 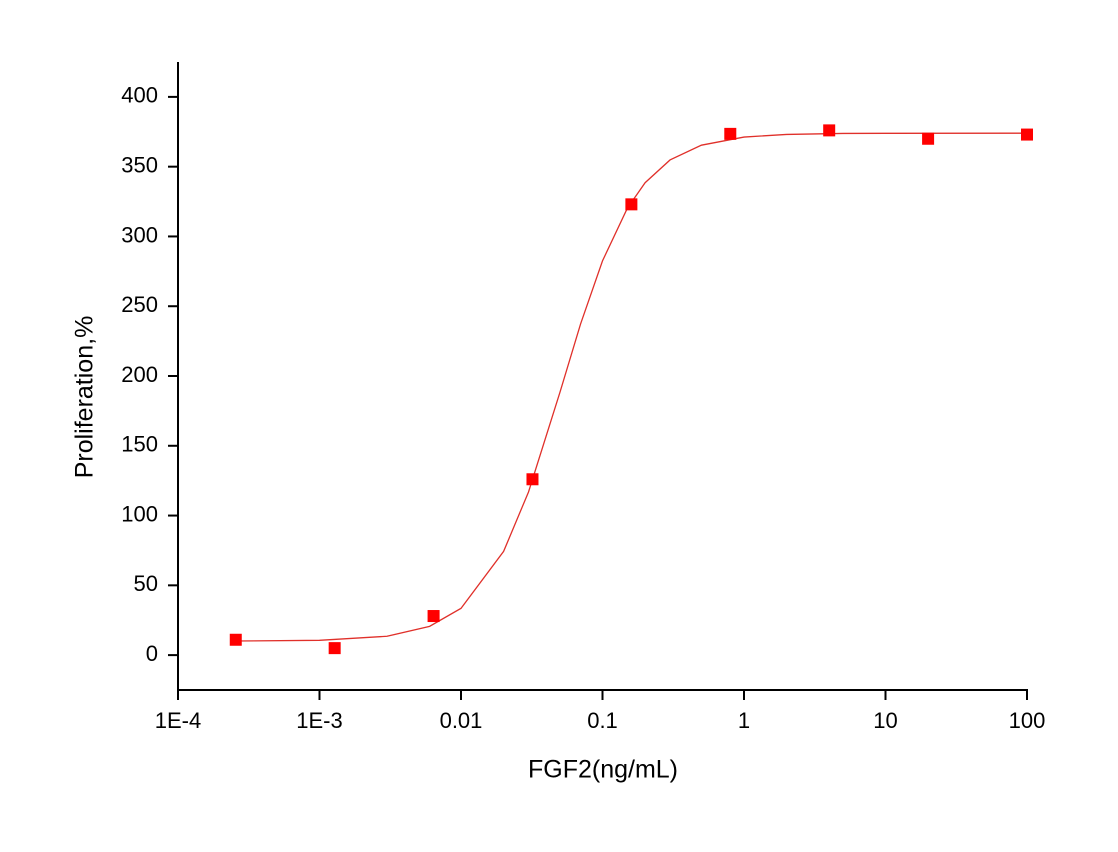 I want to click on x-tick-label: 0.1, so click(x=602, y=720).